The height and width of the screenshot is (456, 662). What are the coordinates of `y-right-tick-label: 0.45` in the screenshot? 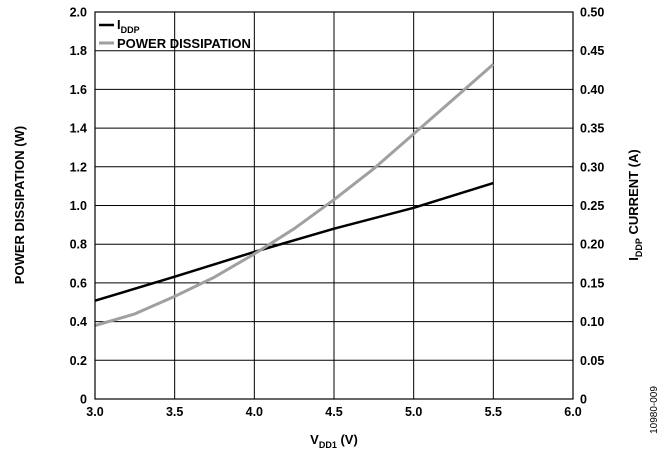 It's located at (592, 51).